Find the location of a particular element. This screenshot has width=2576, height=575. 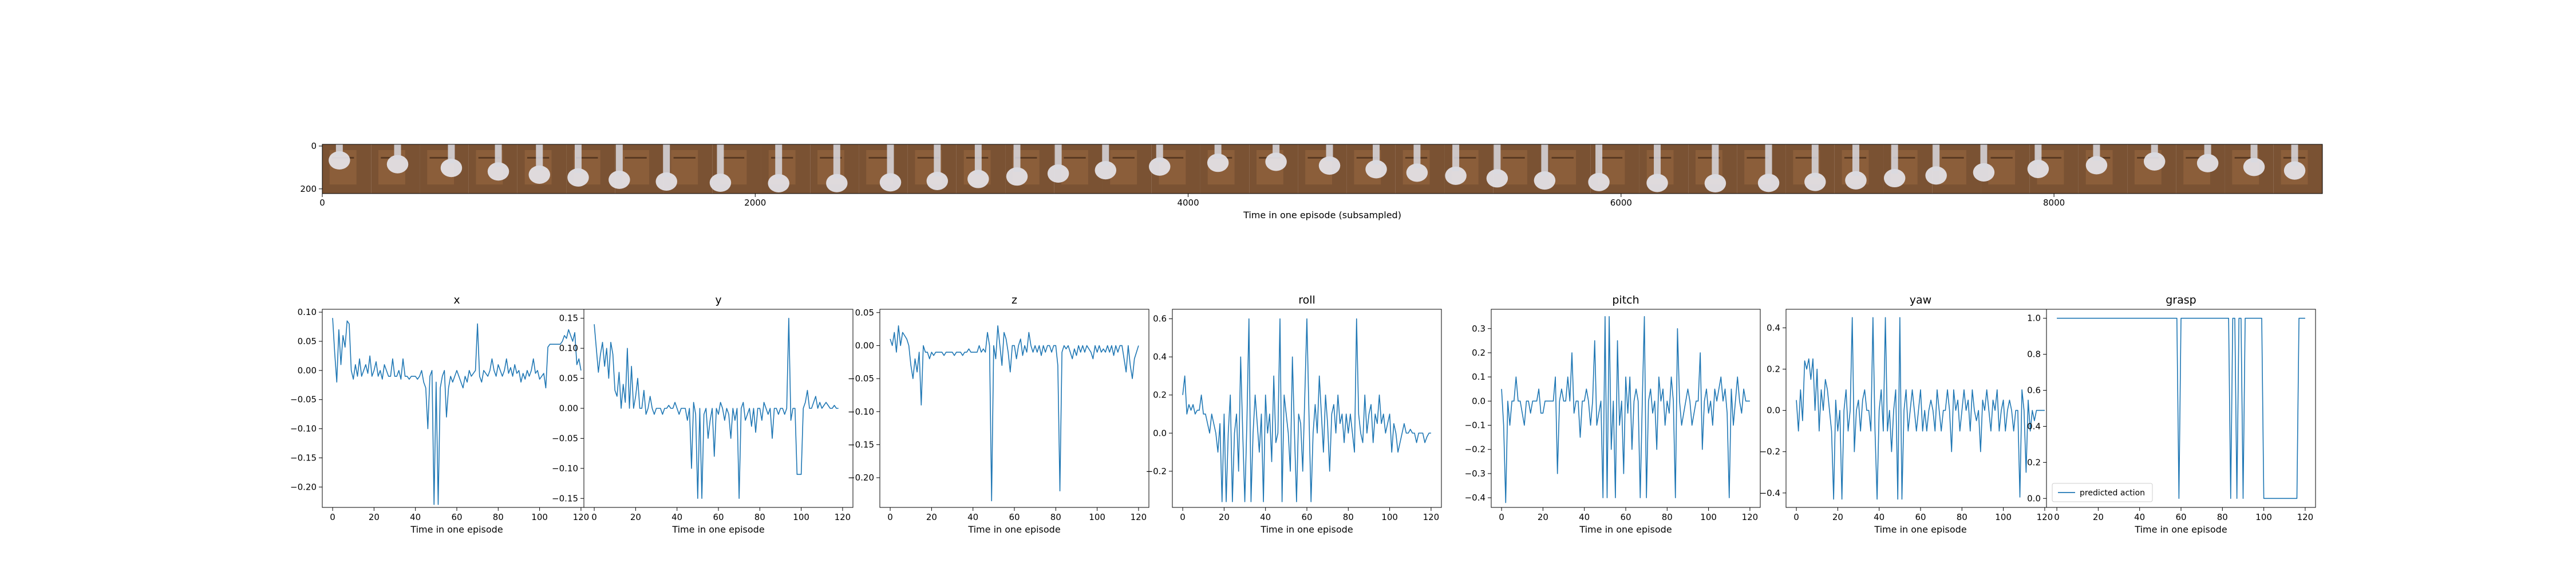

y-tick-label: 0.6 is located at coordinates (1160, 319).